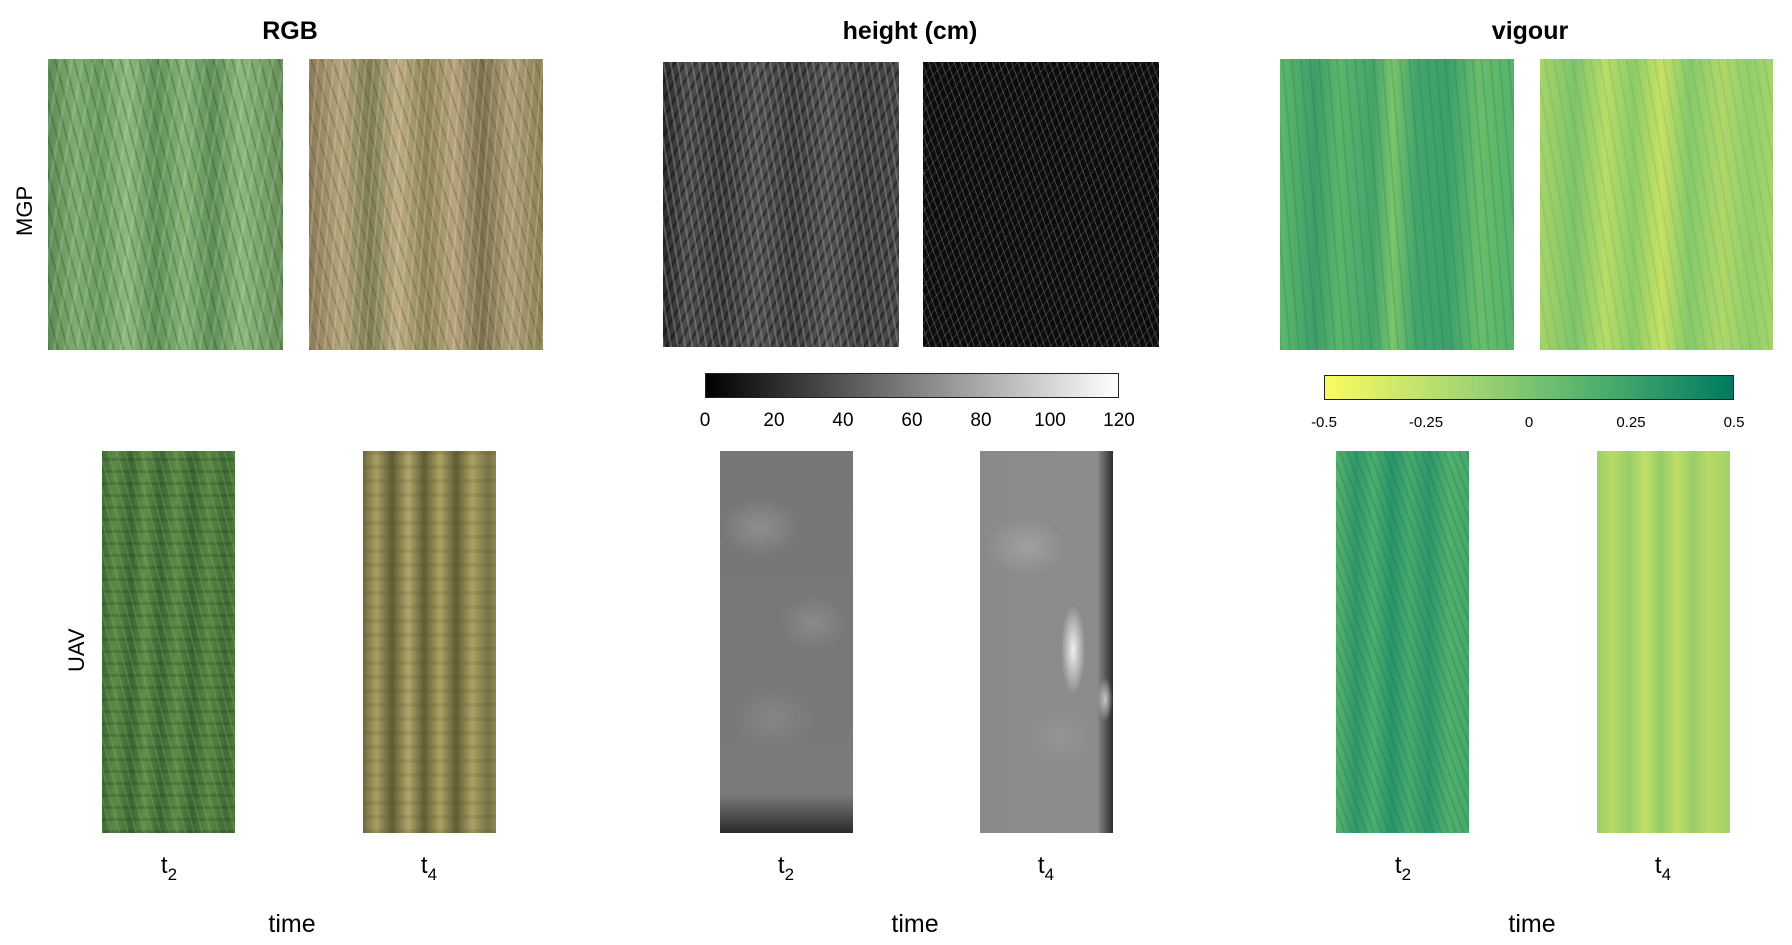  What do you see at coordinates (774, 420) in the screenshot?
I see `height-tick: 20` at bounding box center [774, 420].